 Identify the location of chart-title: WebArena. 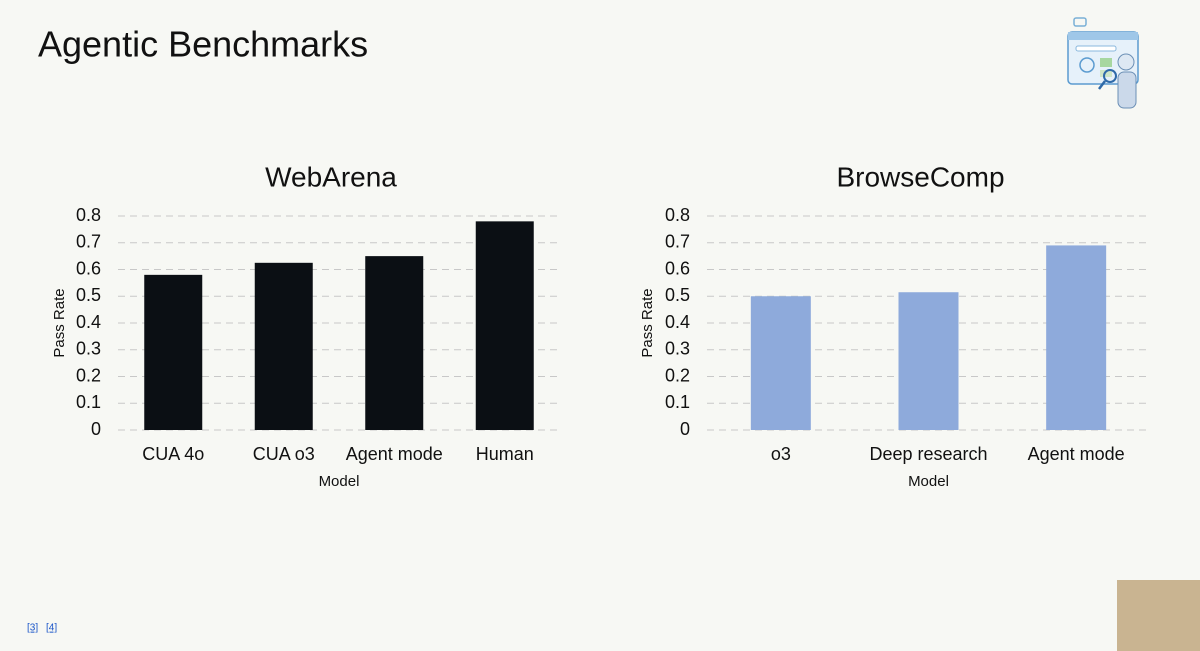
(331, 176).